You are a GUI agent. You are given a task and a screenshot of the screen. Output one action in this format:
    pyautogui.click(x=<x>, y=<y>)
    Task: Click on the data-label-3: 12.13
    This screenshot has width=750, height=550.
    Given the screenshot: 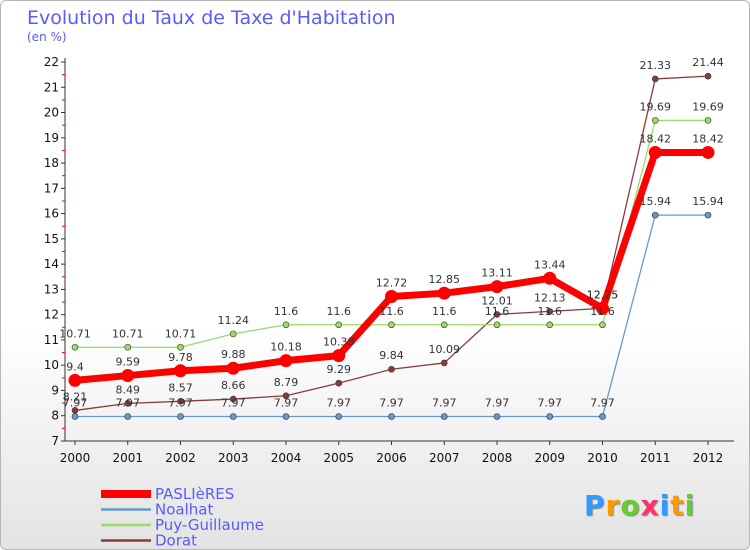 What is the action you would take?
    pyautogui.click(x=550, y=297)
    